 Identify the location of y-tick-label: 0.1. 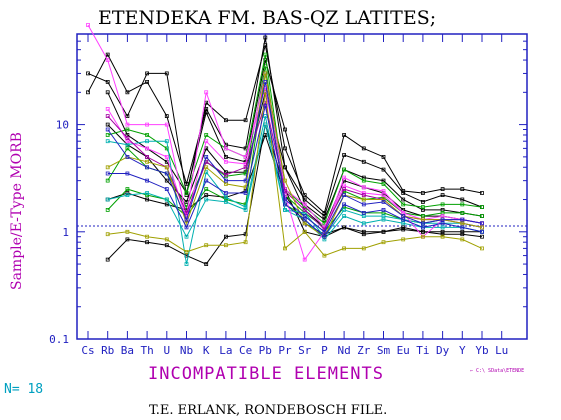
(59, 339).